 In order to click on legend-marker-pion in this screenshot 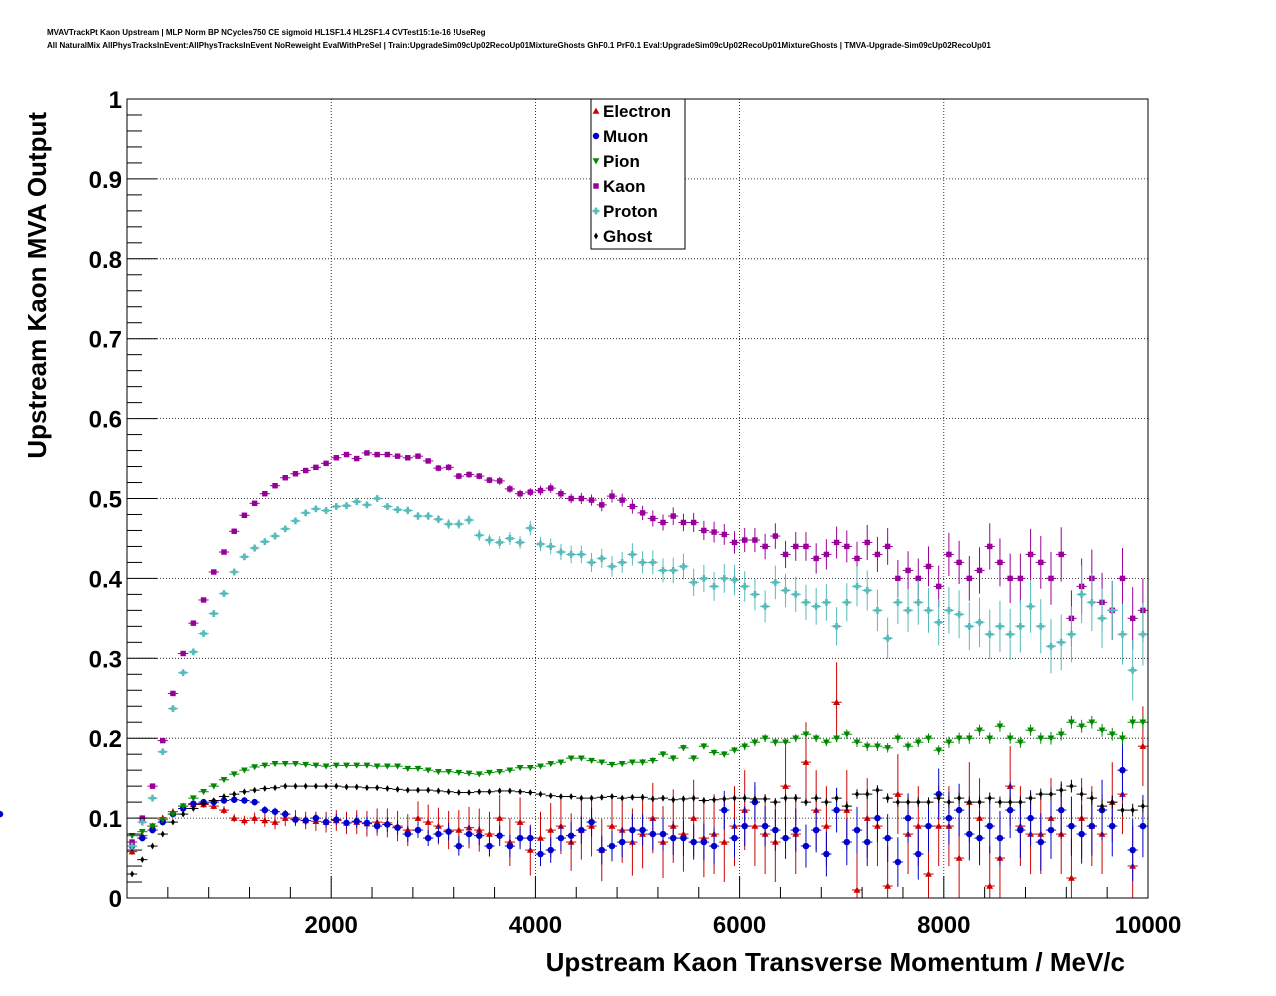, I will do `click(596, 161)`.